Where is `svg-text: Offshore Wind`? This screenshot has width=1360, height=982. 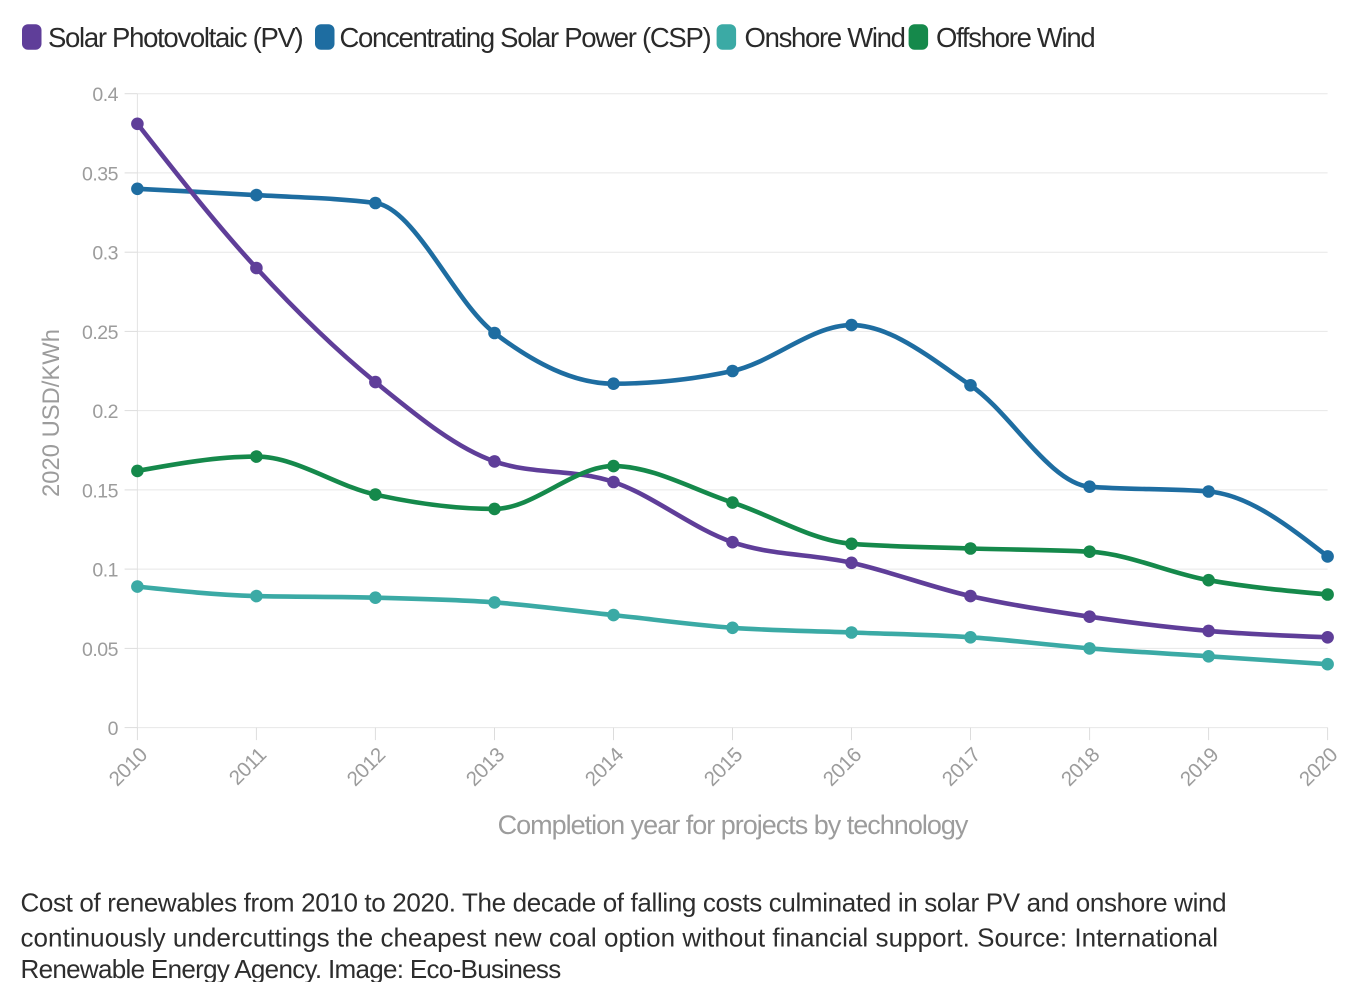
svg-text: Offshore Wind is located at coordinates (1015, 37).